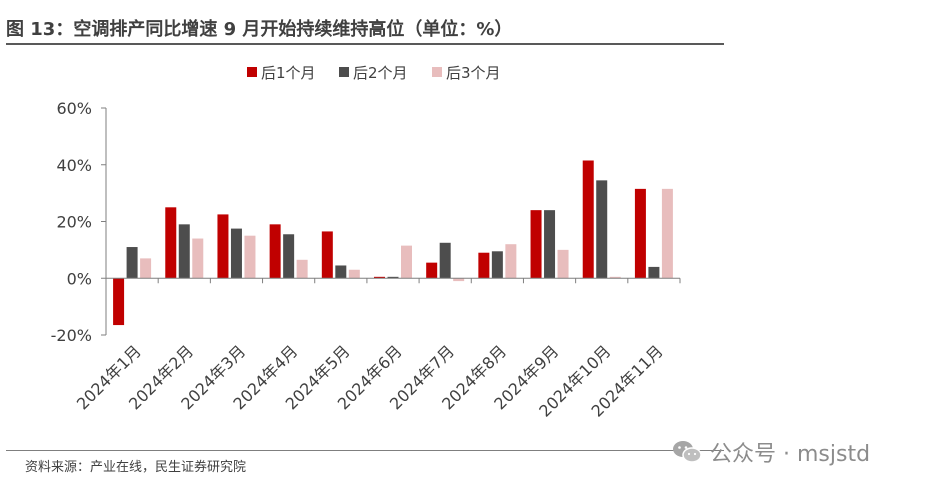 This screenshot has width=928, height=488. What do you see at coordinates (365, 450) in the screenshot?
I see `source-divider` at bounding box center [365, 450].